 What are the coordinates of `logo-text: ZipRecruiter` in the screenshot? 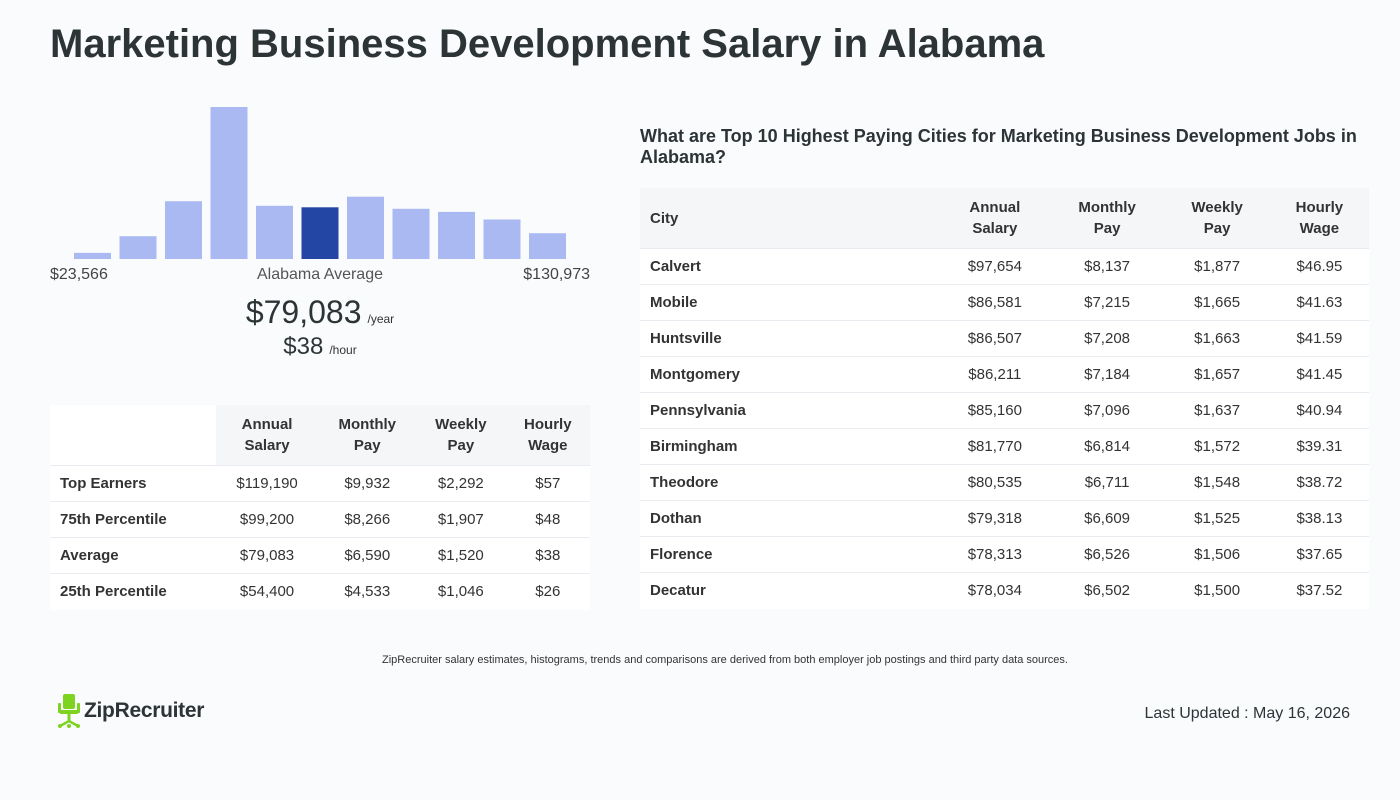 It's located at (144, 710).